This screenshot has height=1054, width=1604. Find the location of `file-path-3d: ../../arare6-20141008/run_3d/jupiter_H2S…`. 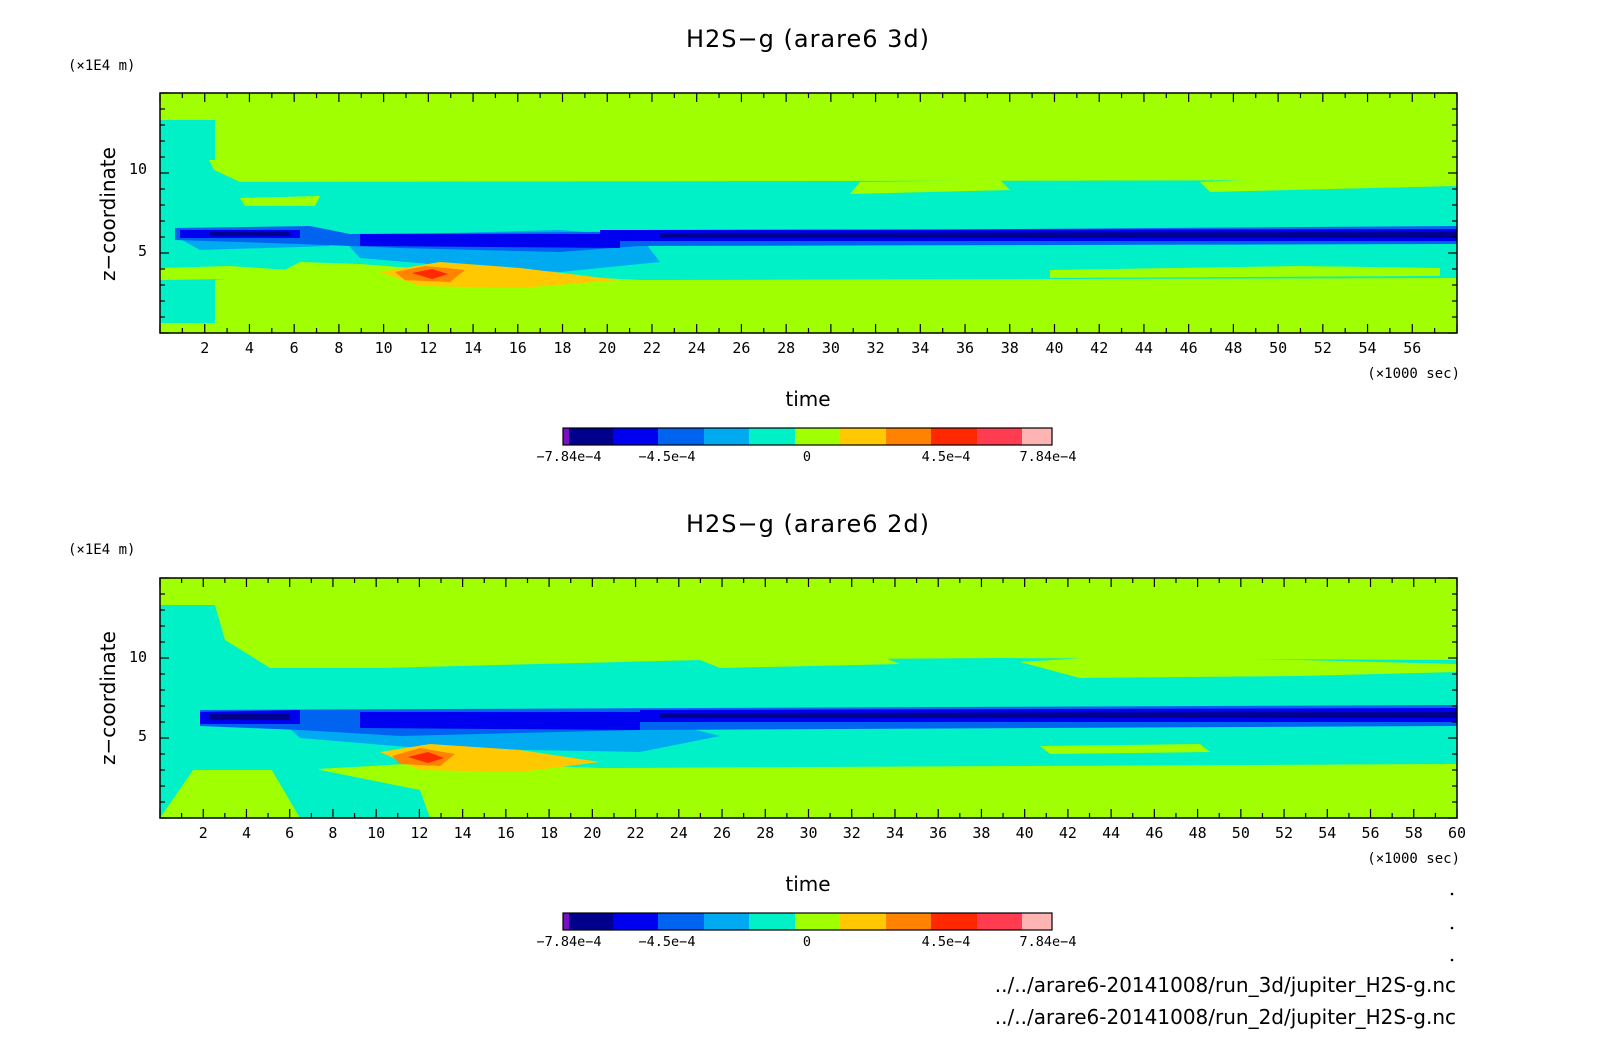

file-path-3d: ../../arare6-20141008/run_3d/jupiter_H2S… is located at coordinates (1225, 985).